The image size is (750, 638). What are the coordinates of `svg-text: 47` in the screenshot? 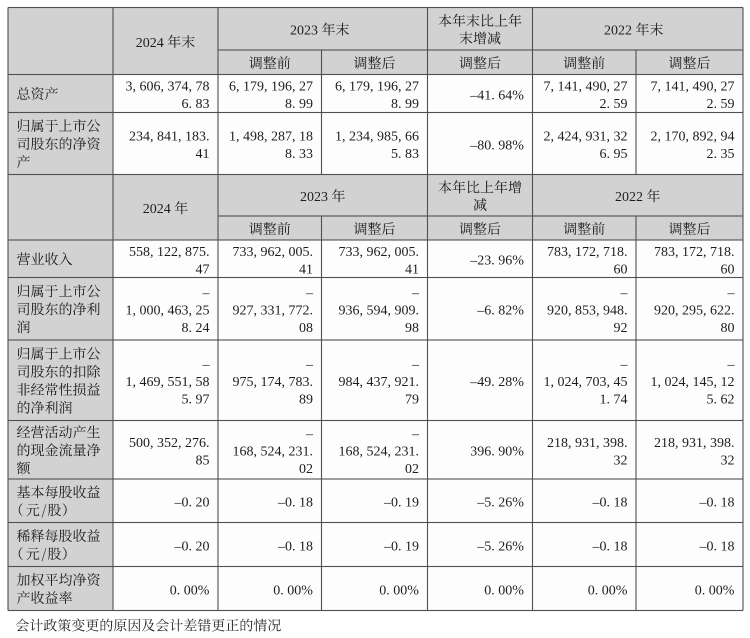 It's located at (203, 269).